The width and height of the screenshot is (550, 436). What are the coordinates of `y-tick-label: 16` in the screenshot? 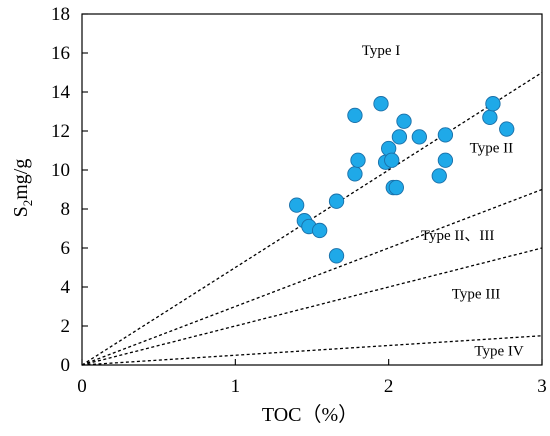 It's located at (60, 53).